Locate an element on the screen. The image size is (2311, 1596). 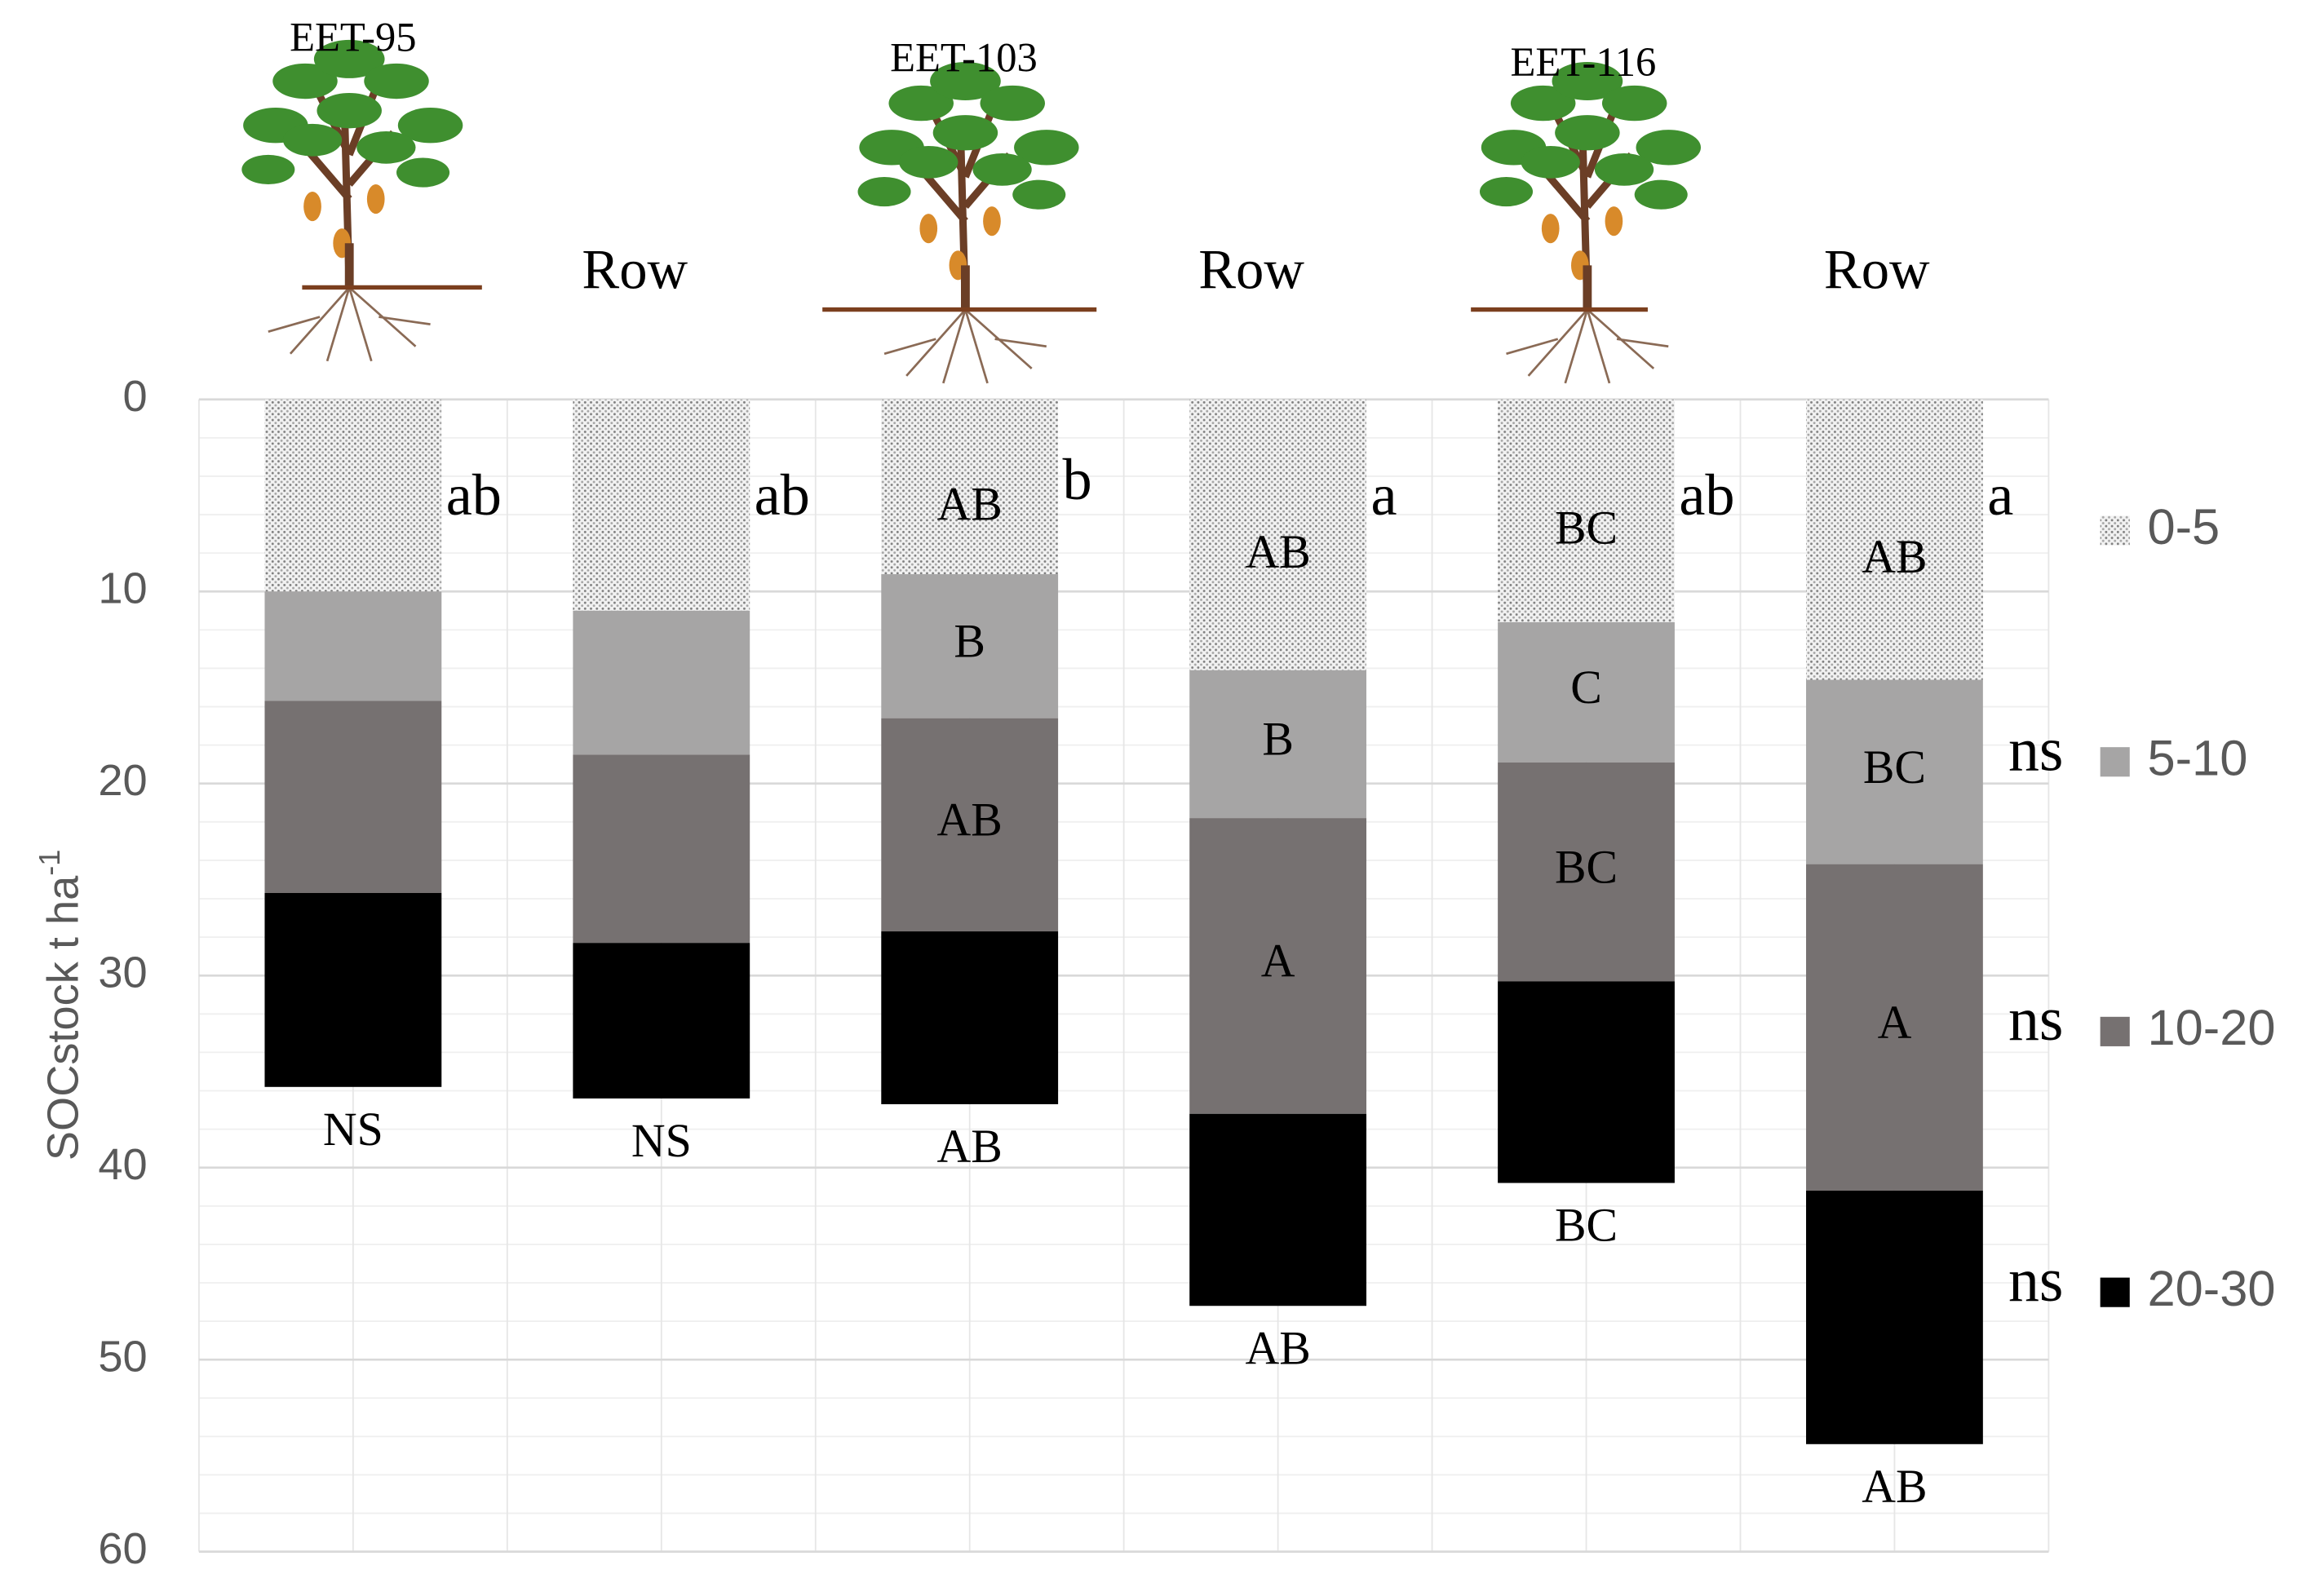
legend-label: 10-20 is located at coordinates (2211, 1028).